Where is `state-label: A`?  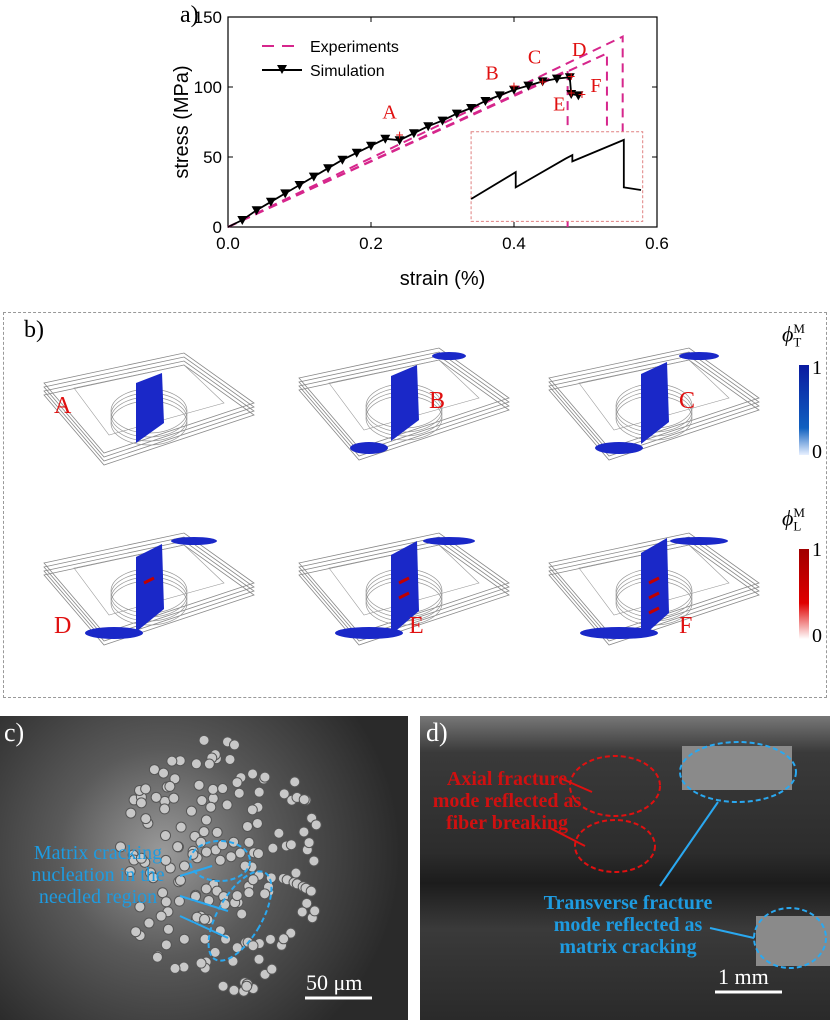
state-label: A is located at coordinates (63, 406).